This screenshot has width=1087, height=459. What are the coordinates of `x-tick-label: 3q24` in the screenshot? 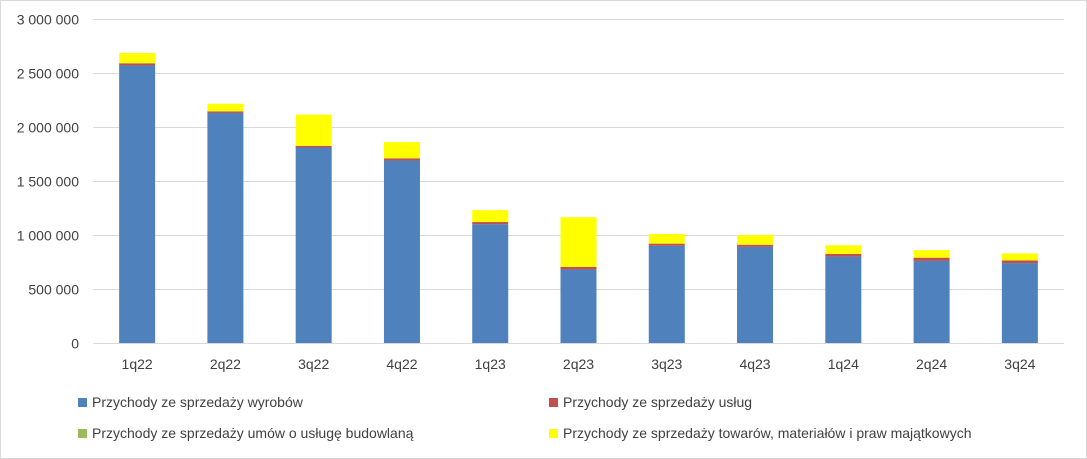 It's located at (1019, 364).